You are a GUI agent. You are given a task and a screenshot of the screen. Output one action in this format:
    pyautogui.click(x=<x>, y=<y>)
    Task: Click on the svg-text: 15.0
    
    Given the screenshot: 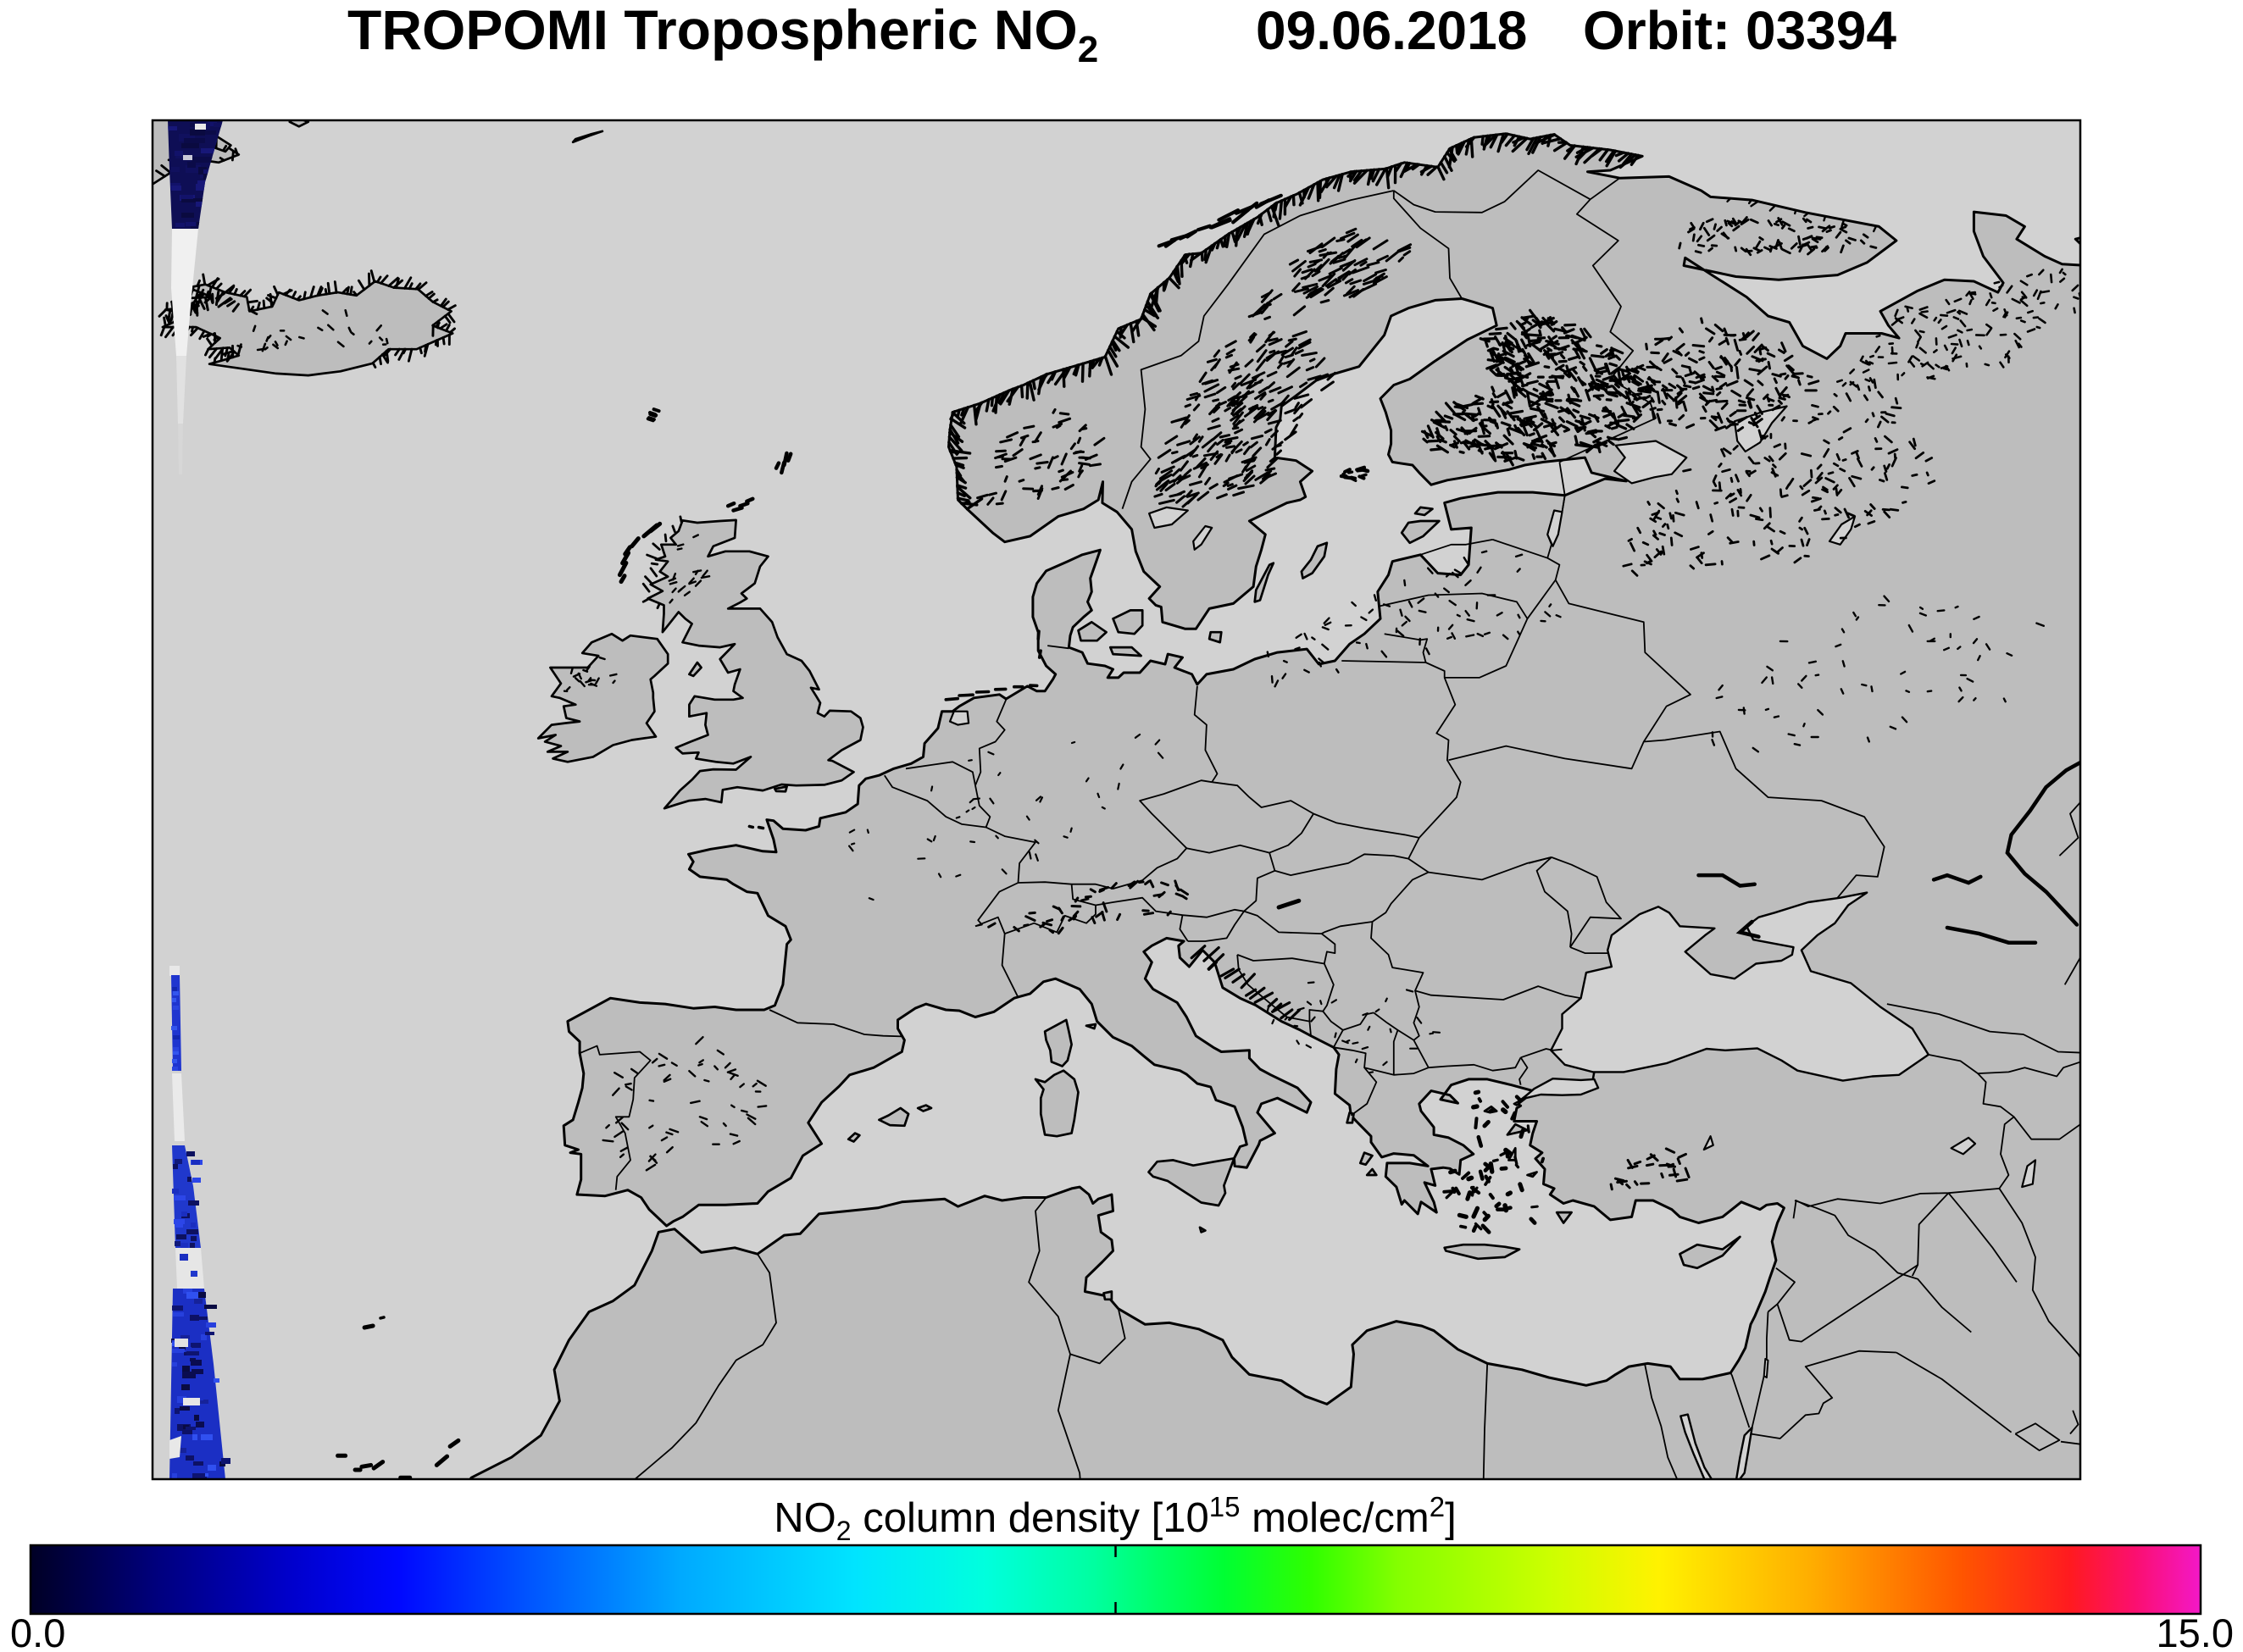 What is the action you would take?
    pyautogui.click(x=2195, y=1631)
    